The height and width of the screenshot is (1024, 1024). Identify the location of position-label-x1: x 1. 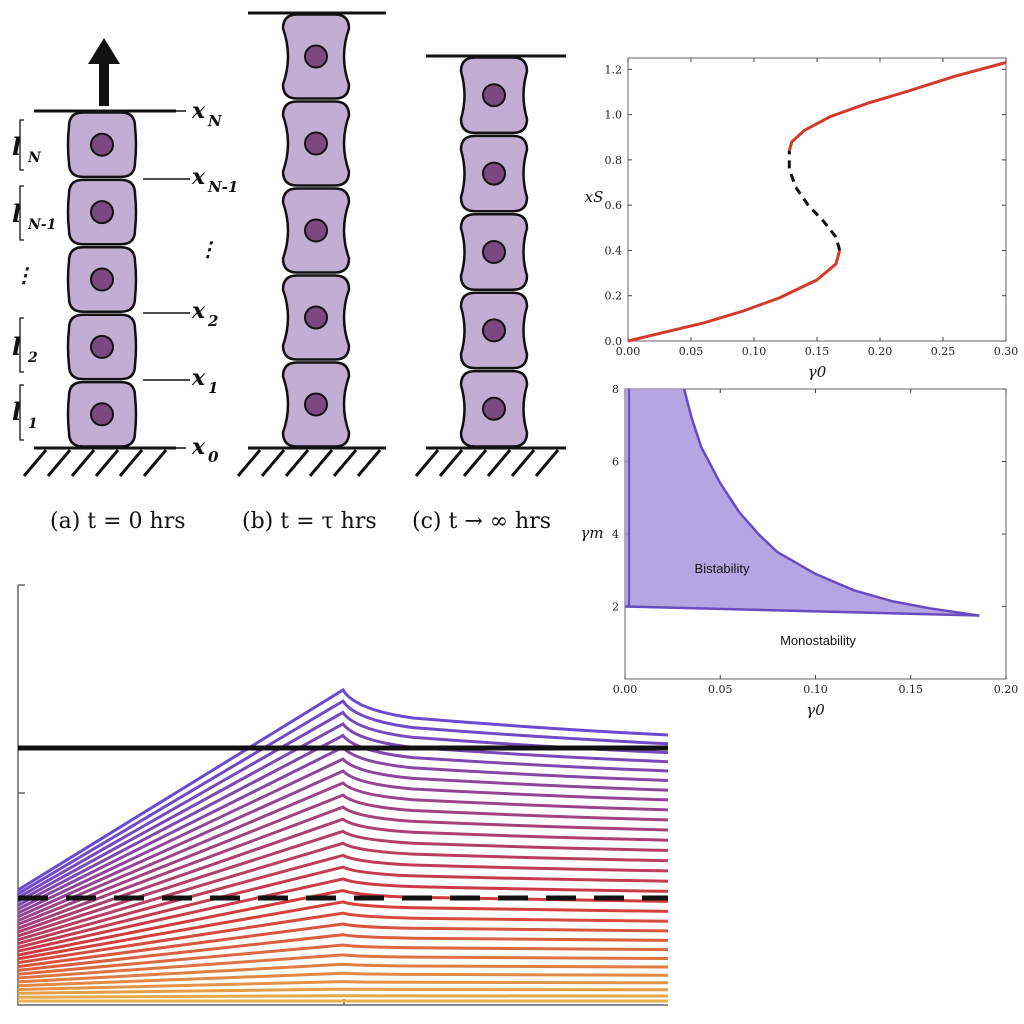
(204, 381).